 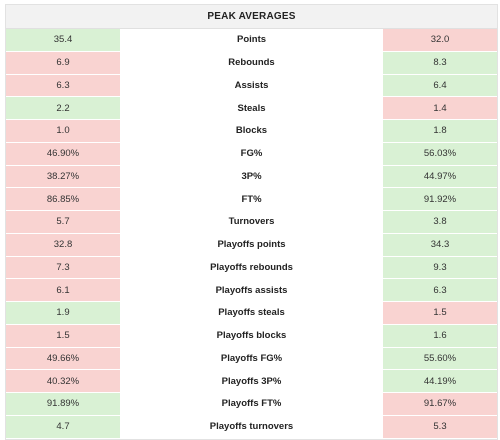 I want to click on right-value: 5.3, so click(x=440, y=426).